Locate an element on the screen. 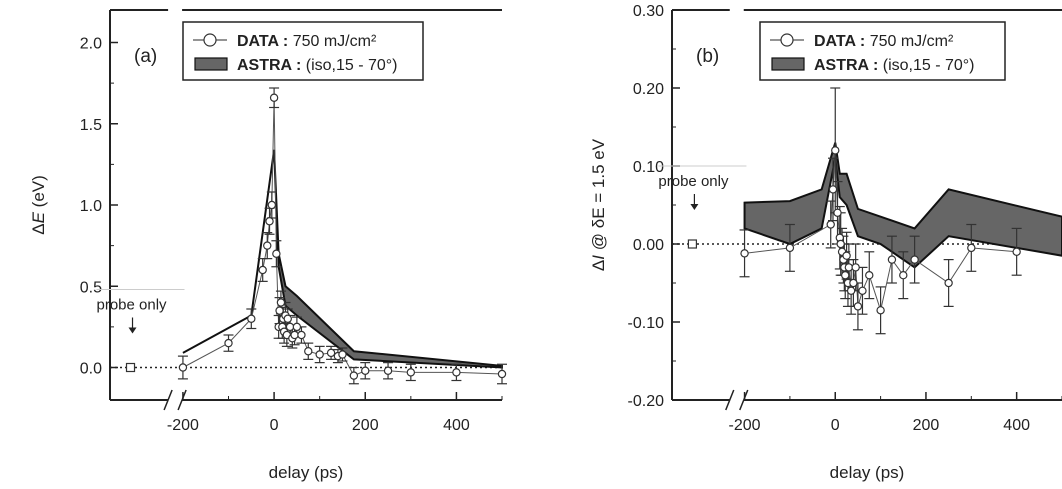 The image size is (1062, 489). chart-1-legend-astra-desc: (iso,15 - 70°) is located at coordinates (926, 65).